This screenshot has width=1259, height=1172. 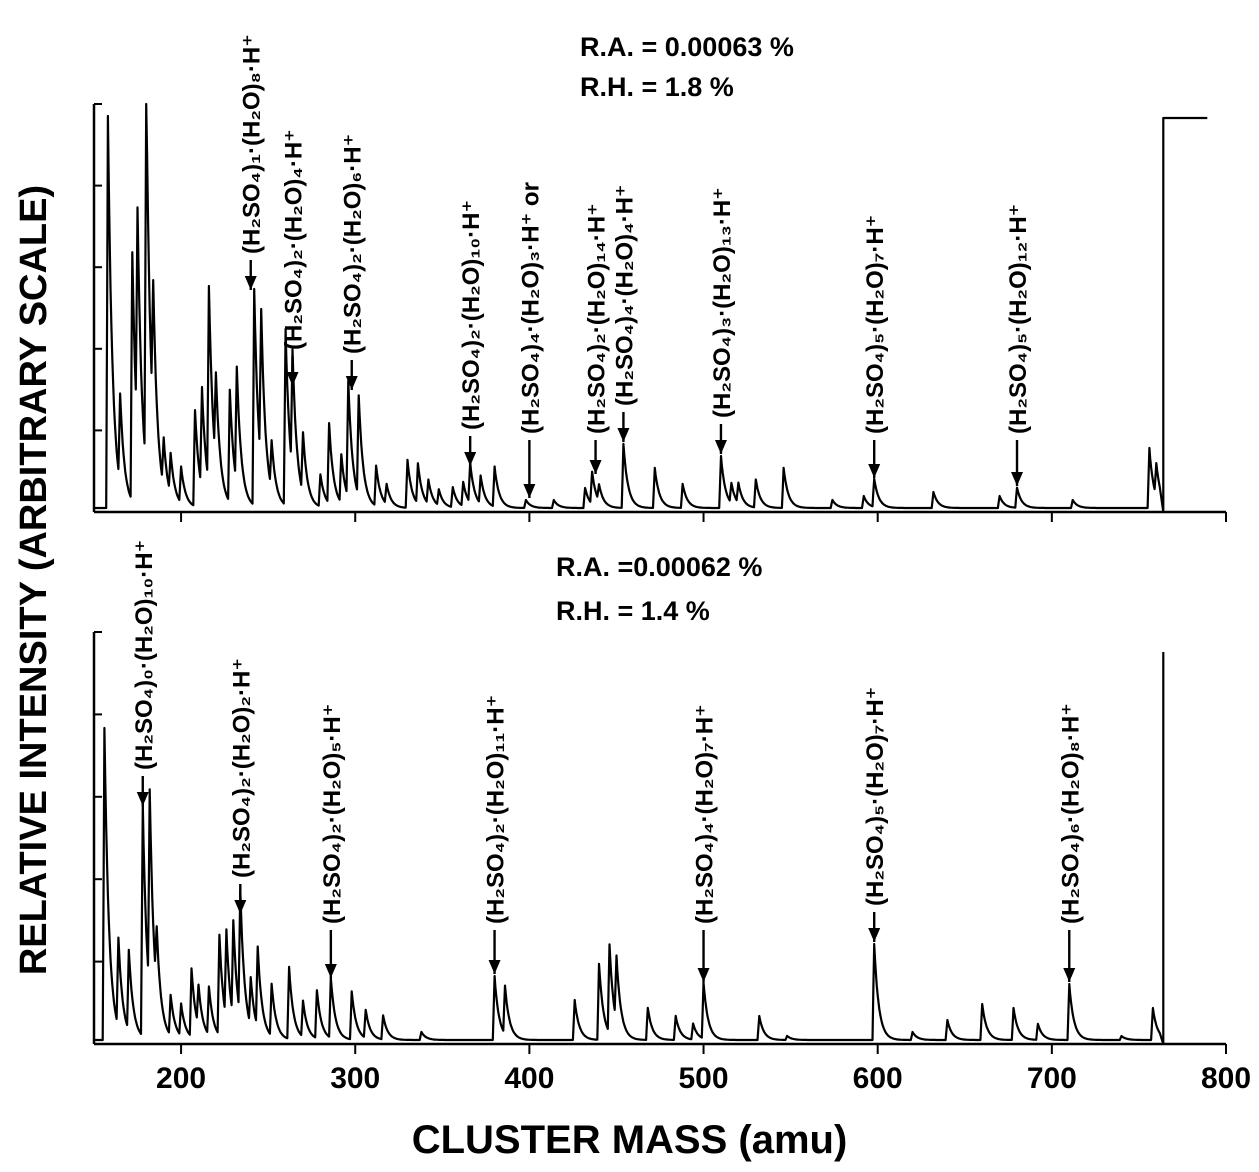 I want to click on x-tick-label: 600, so click(x=878, y=1078).